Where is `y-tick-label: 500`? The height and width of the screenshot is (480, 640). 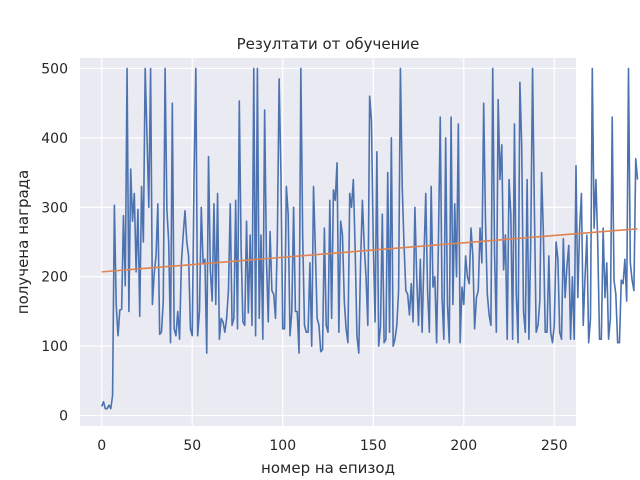 y-tick-label: 500 is located at coordinates (54, 69).